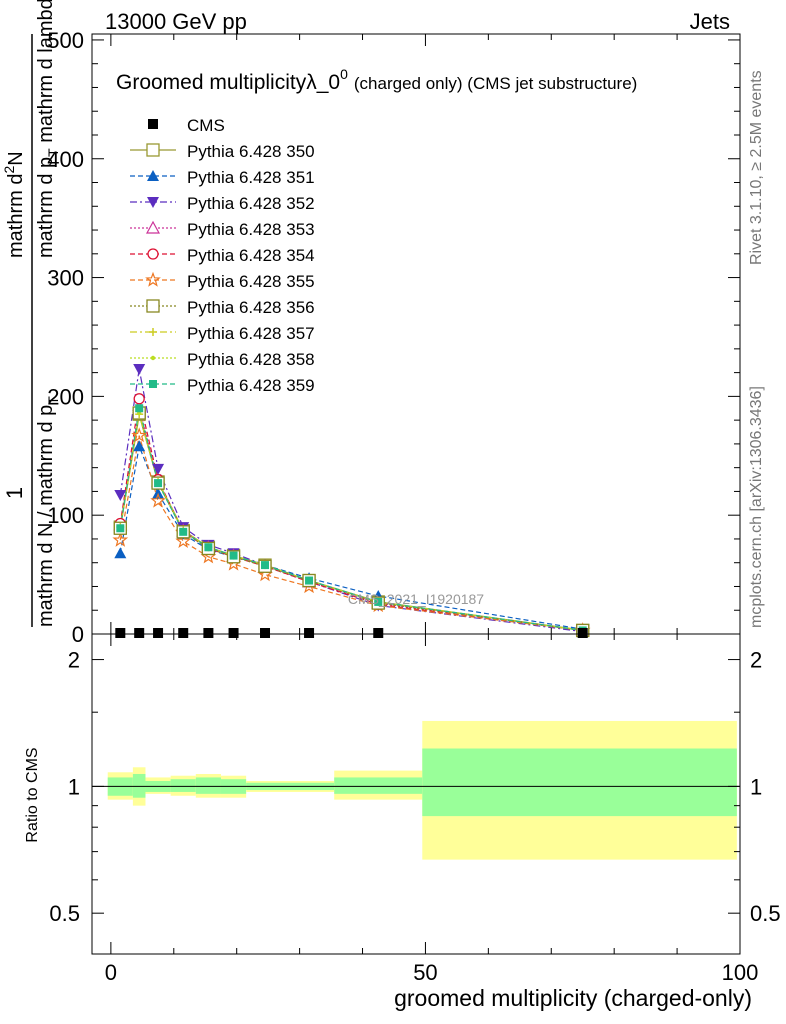  I want to click on y-label-numerator: 1, so click(14, 493).